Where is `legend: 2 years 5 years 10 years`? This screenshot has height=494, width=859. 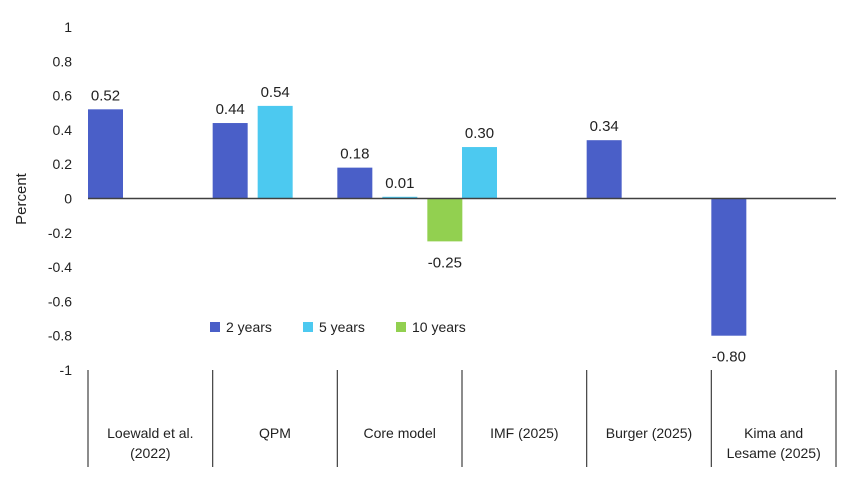 legend: 2 years 5 years 10 years is located at coordinates (338, 327).